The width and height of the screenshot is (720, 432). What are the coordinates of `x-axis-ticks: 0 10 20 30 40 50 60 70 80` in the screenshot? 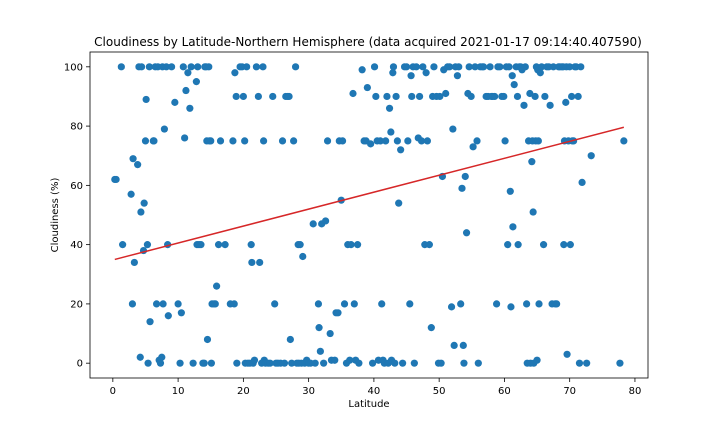 It's located at (375, 387).